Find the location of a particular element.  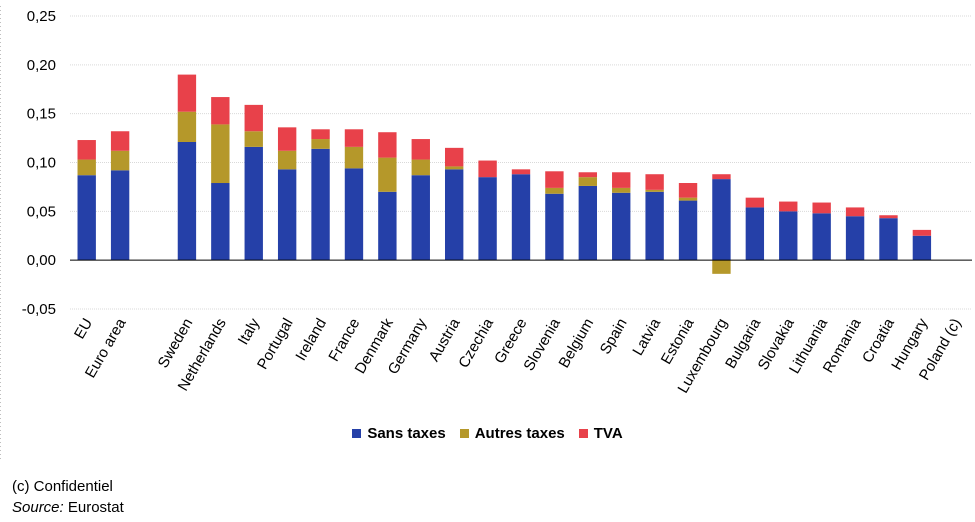

legend-item: Autres taxes is located at coordinates (512, 433).